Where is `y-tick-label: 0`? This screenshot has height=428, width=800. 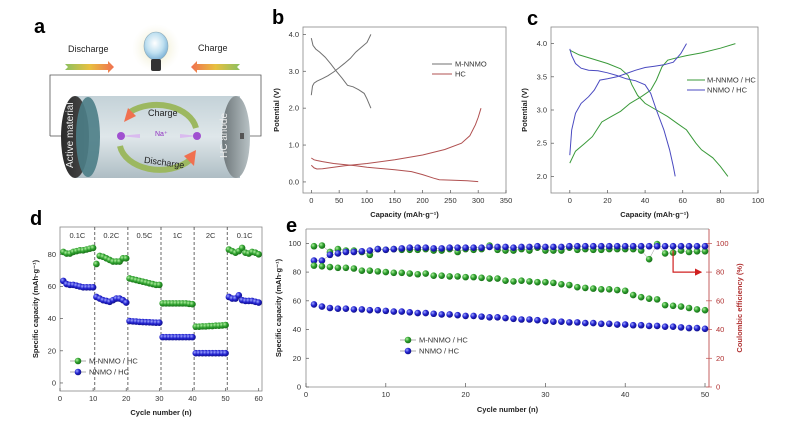
y-tick-label: 0 is located at coordinates (54, 382).